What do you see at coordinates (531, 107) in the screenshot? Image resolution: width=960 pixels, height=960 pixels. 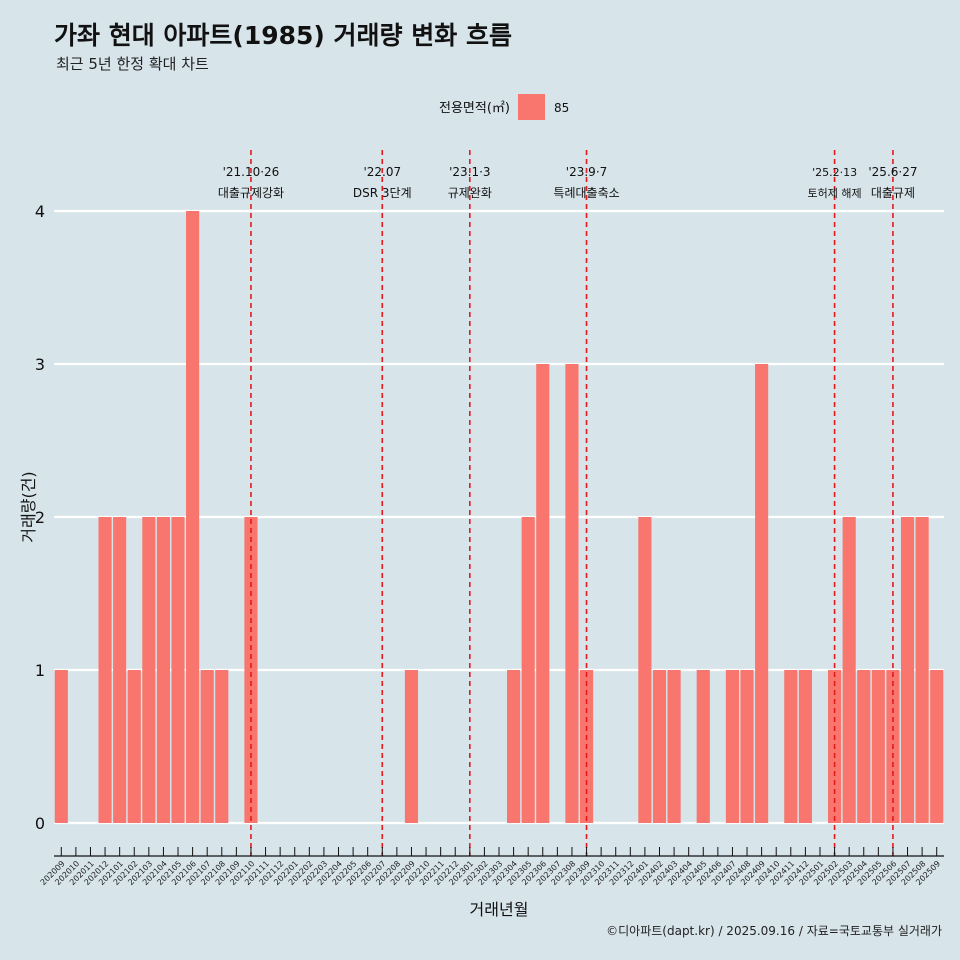 I see `legend-swatch` at bounding box center [531, 107].